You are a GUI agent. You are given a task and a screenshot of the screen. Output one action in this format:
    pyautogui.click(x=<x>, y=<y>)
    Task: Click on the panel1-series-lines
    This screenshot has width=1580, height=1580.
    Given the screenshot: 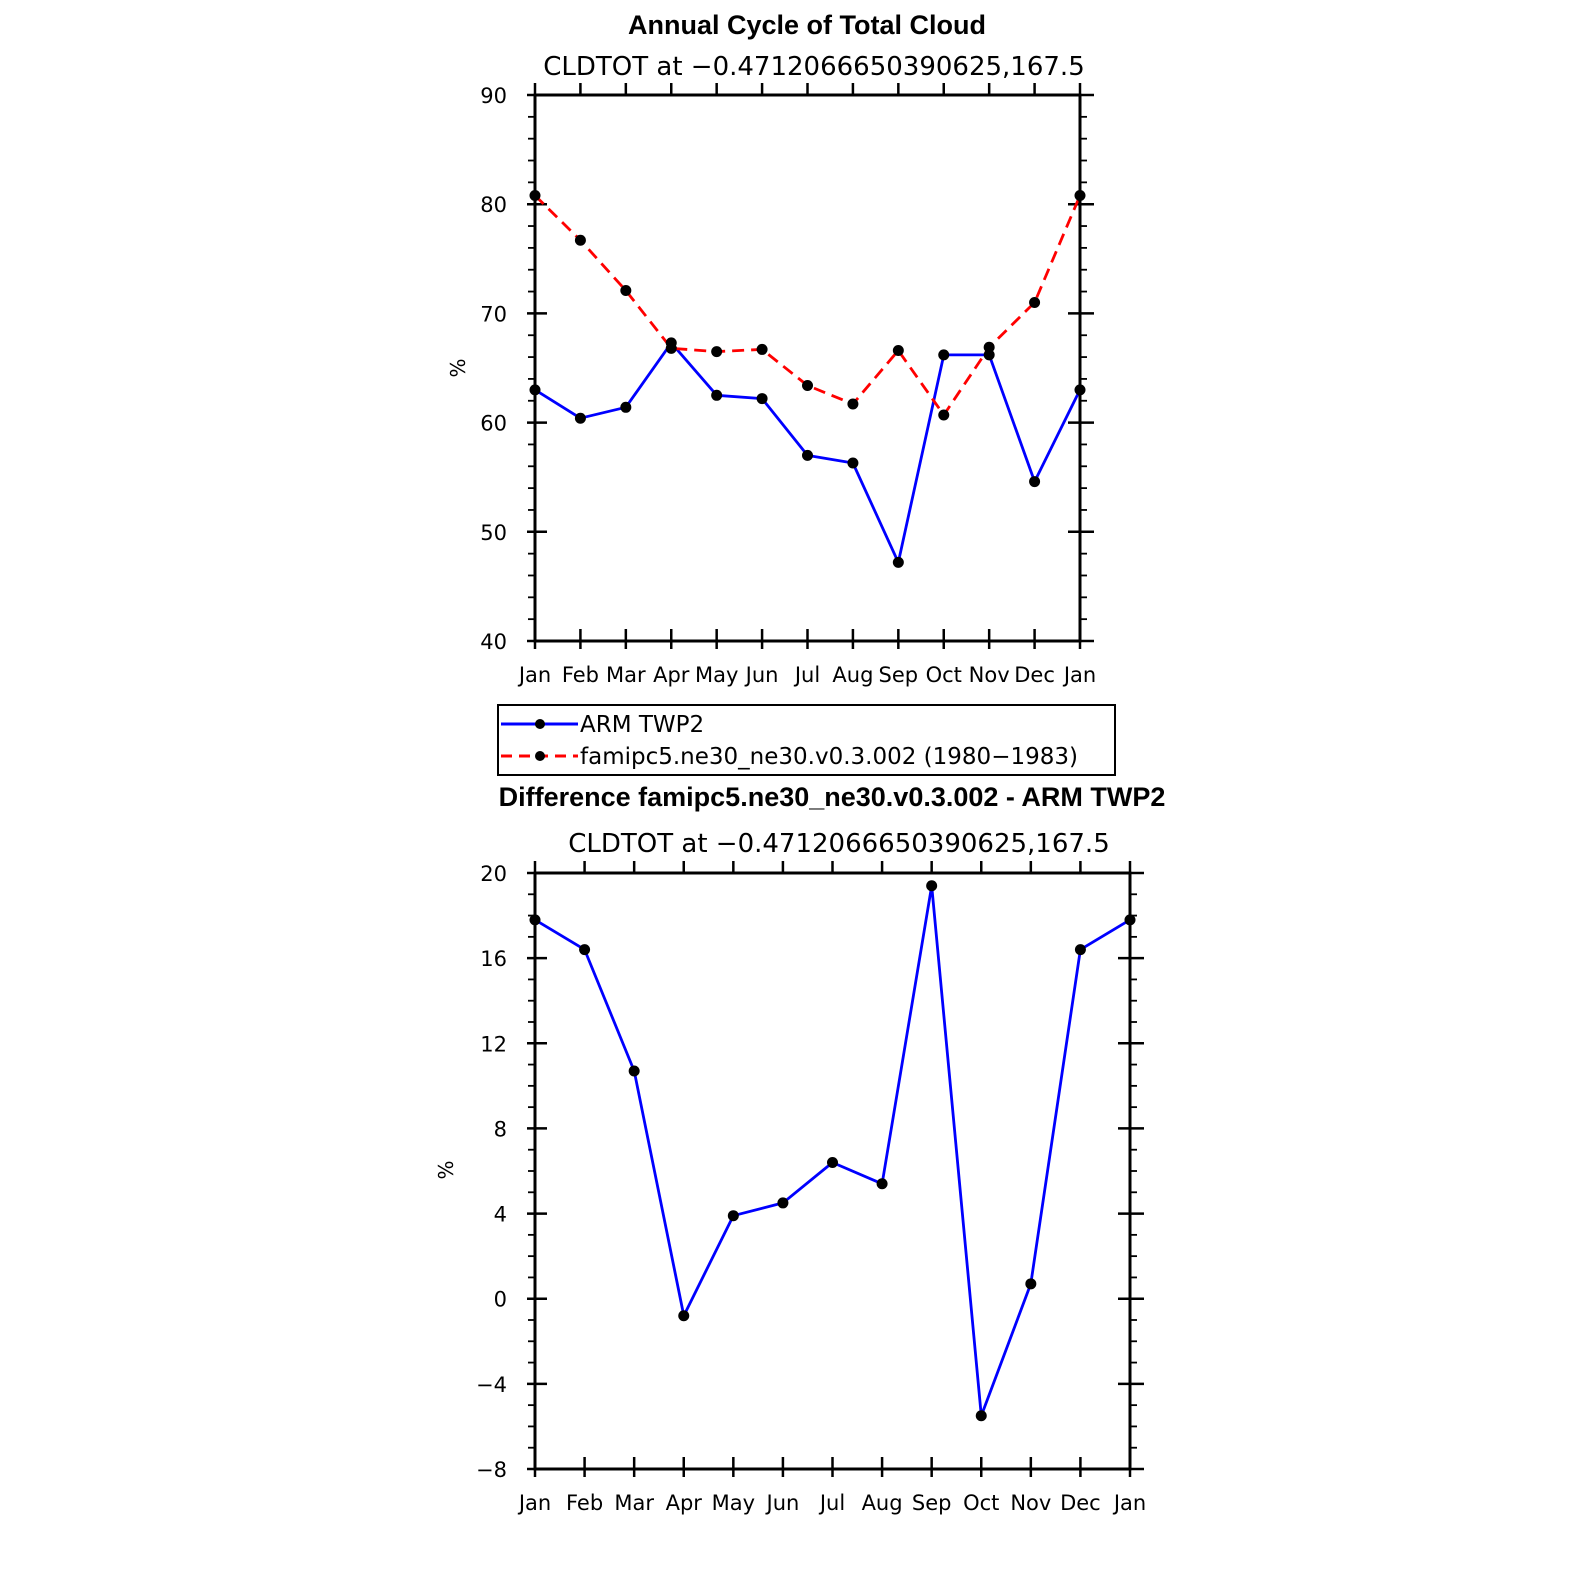 What is the action you would take?
    pyautogui.click(x=808, y=379)
    